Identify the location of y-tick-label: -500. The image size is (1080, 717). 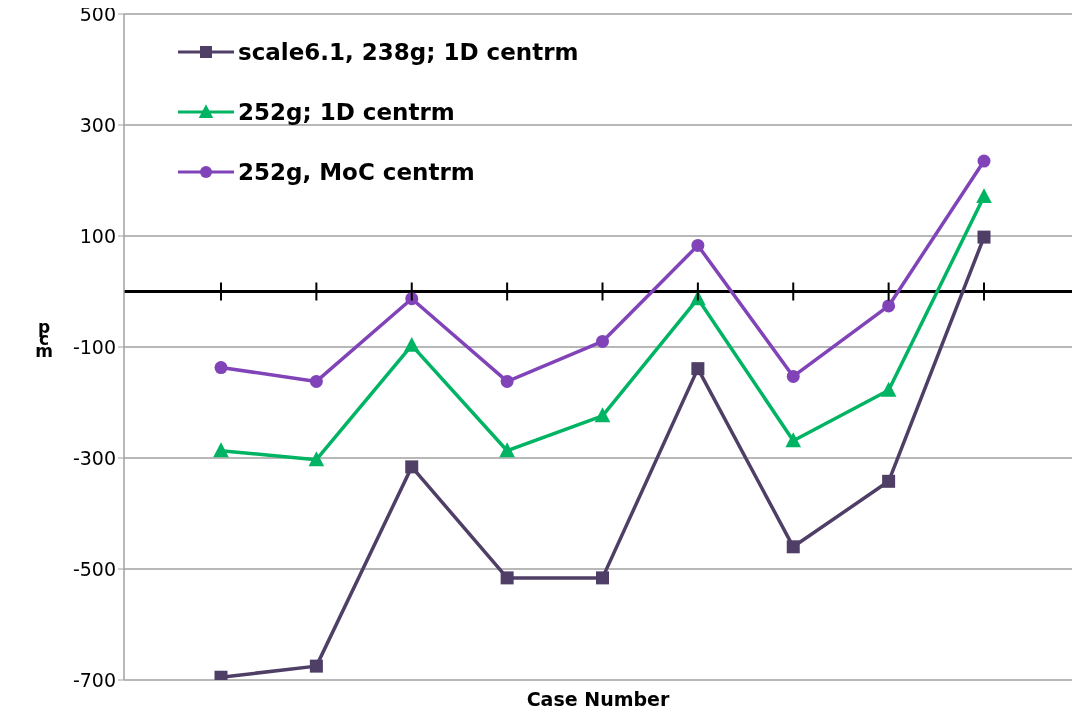
(94, 568).